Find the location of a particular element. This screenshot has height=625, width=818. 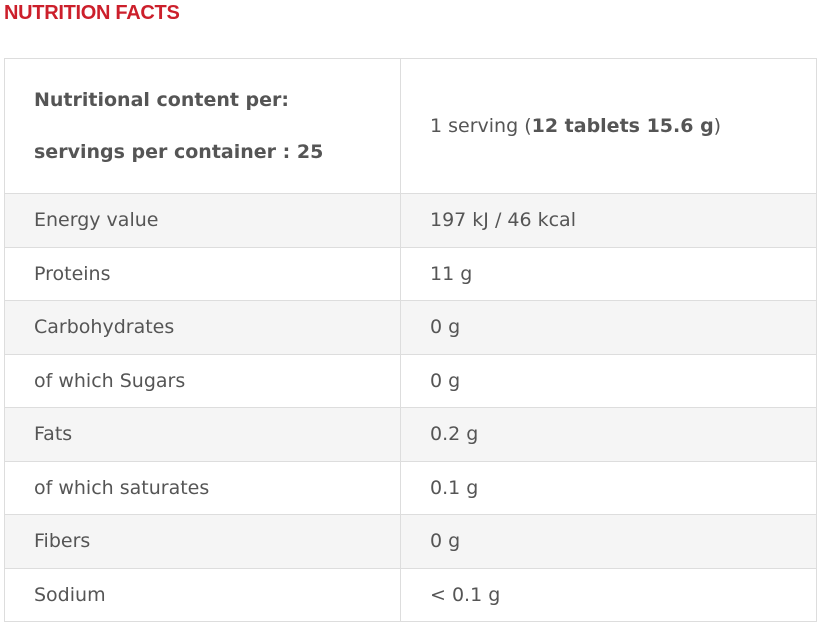

table-row: Energy value 197 kJ / 46 kcal is located at coordinates (410, 220).